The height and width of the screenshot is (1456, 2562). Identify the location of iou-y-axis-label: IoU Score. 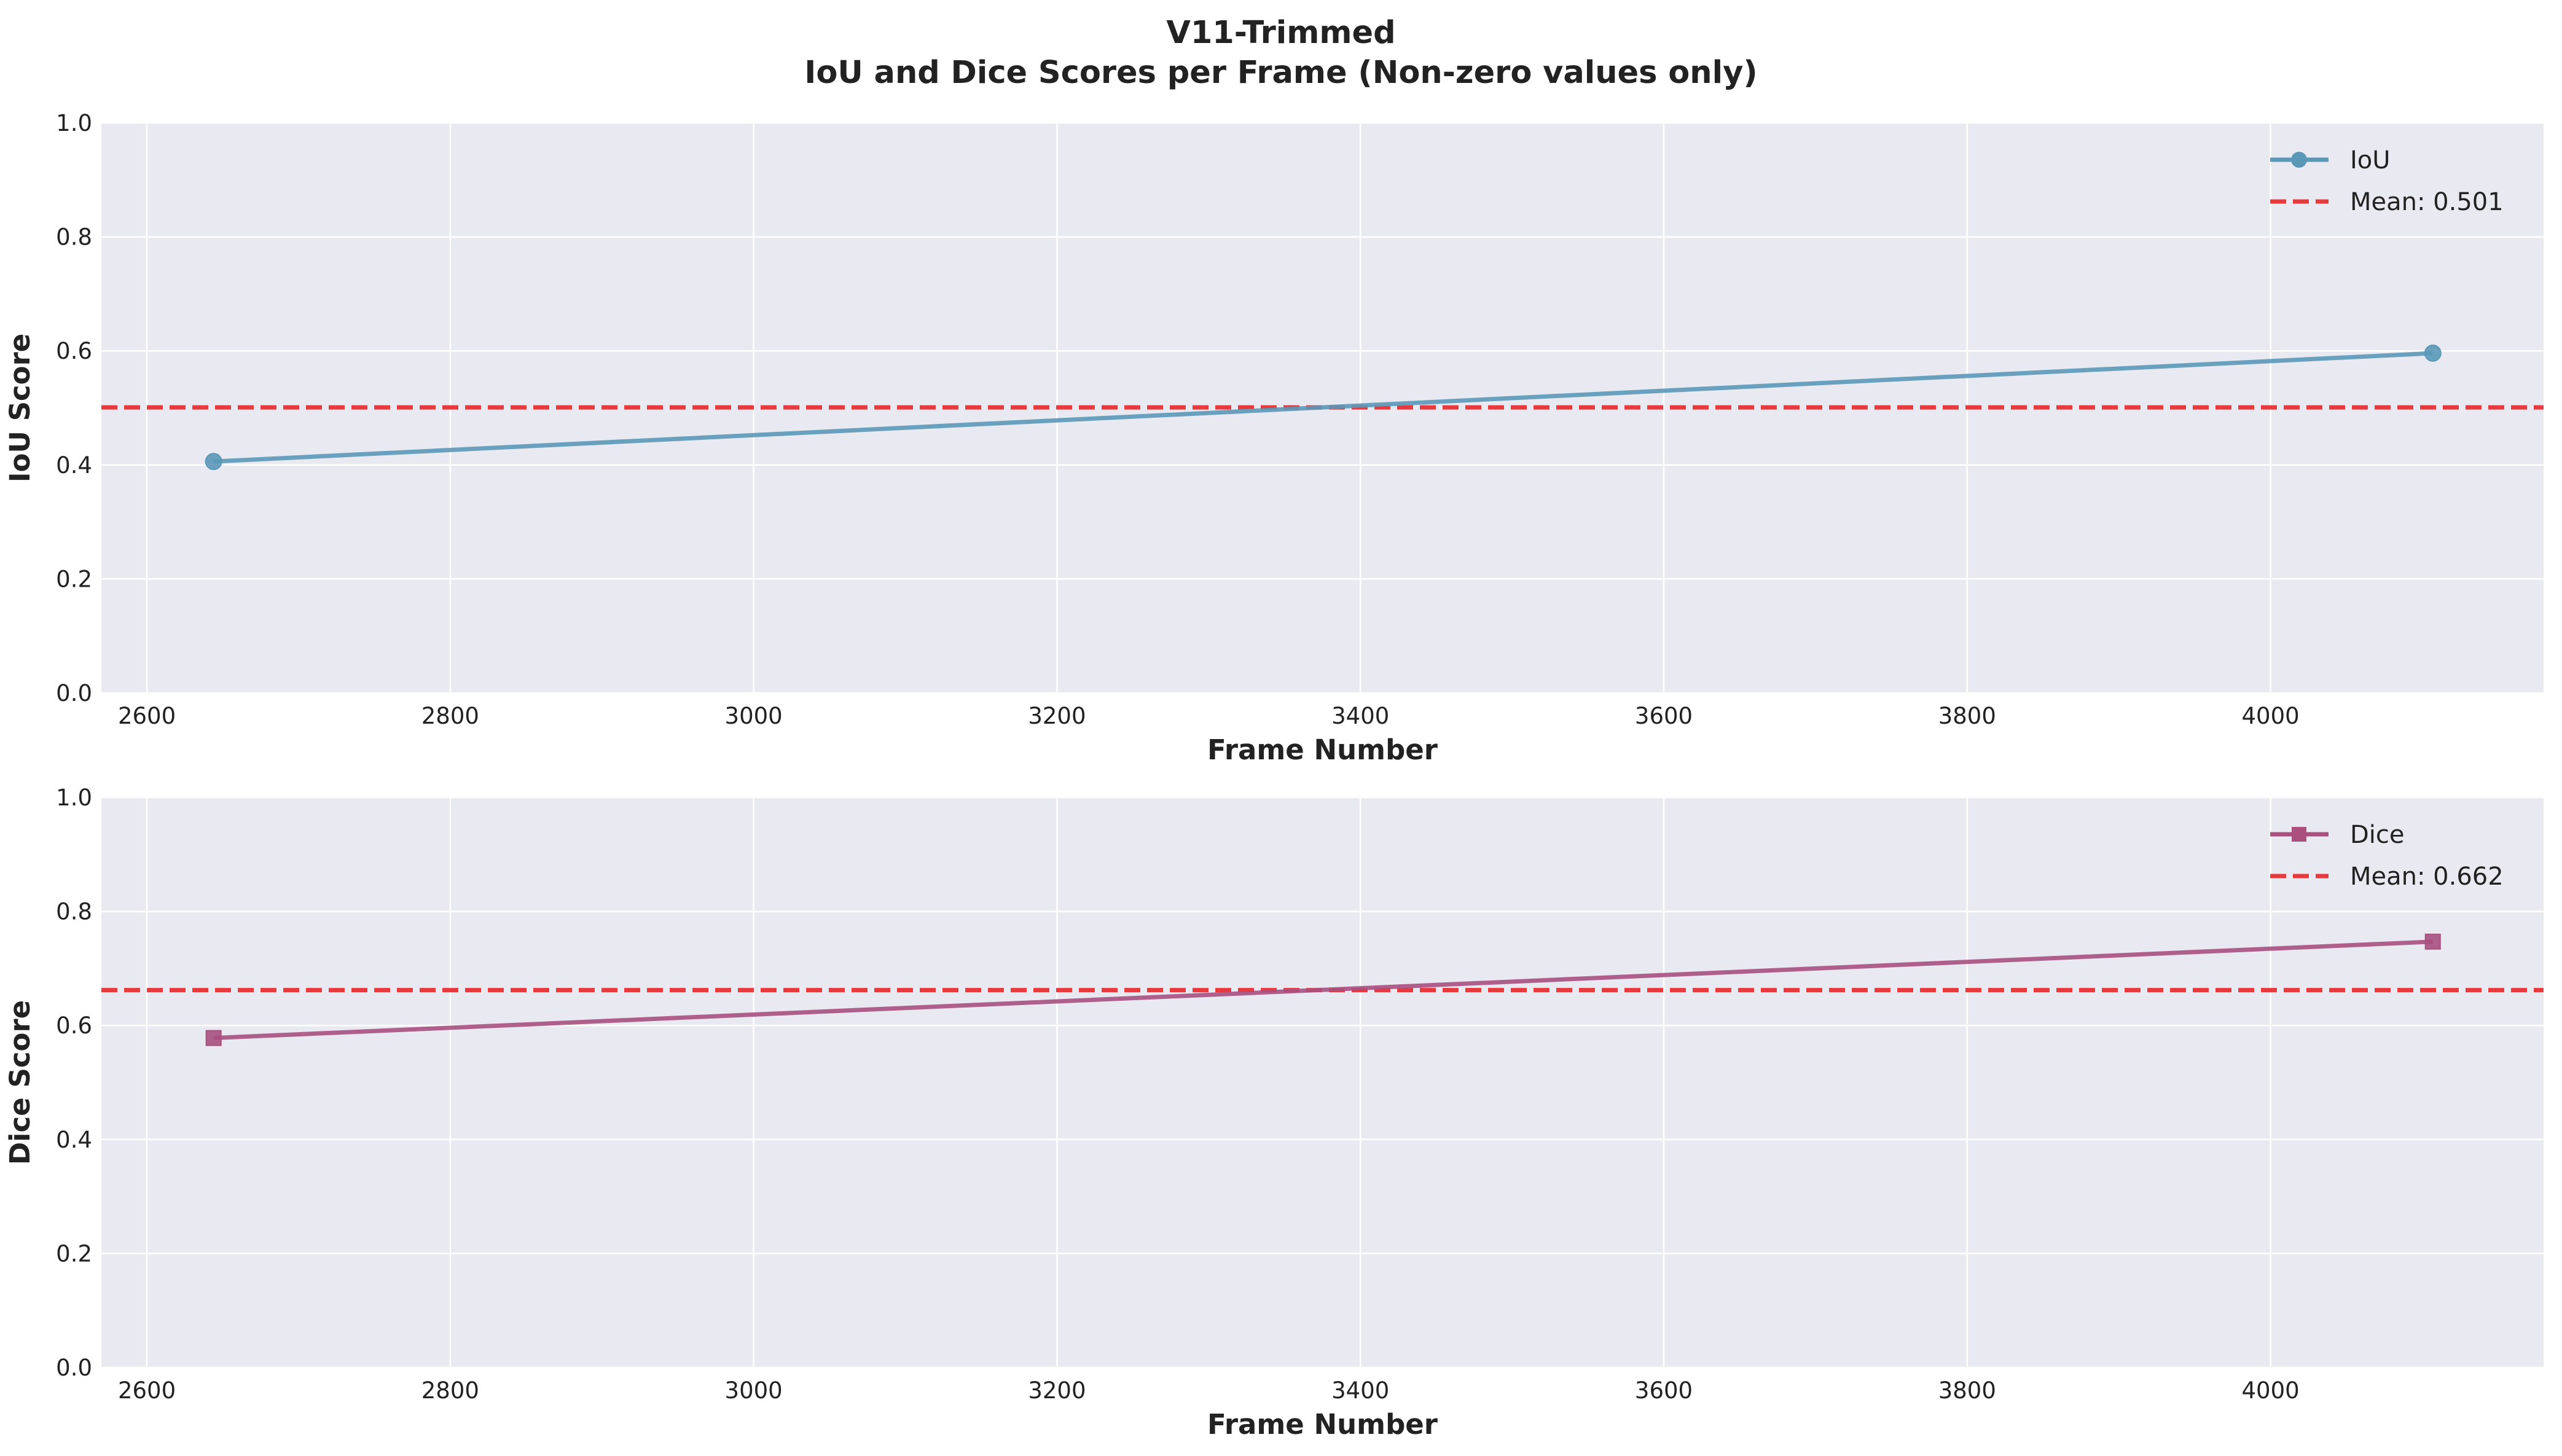
(20, 408).